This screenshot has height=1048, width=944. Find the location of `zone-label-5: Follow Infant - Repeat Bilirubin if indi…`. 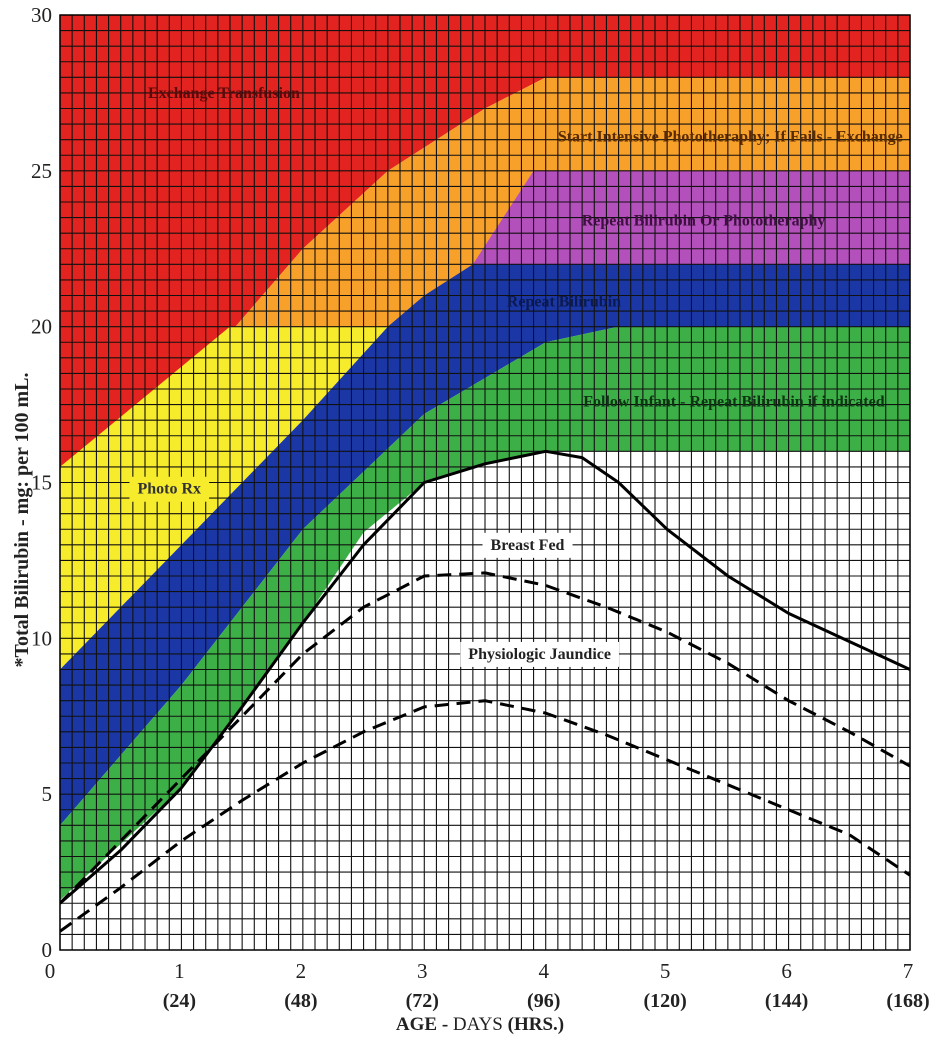

zone-label-5: Follow Infant - Repeat Bilirubin if indi… is located at coordinates (733, 401).